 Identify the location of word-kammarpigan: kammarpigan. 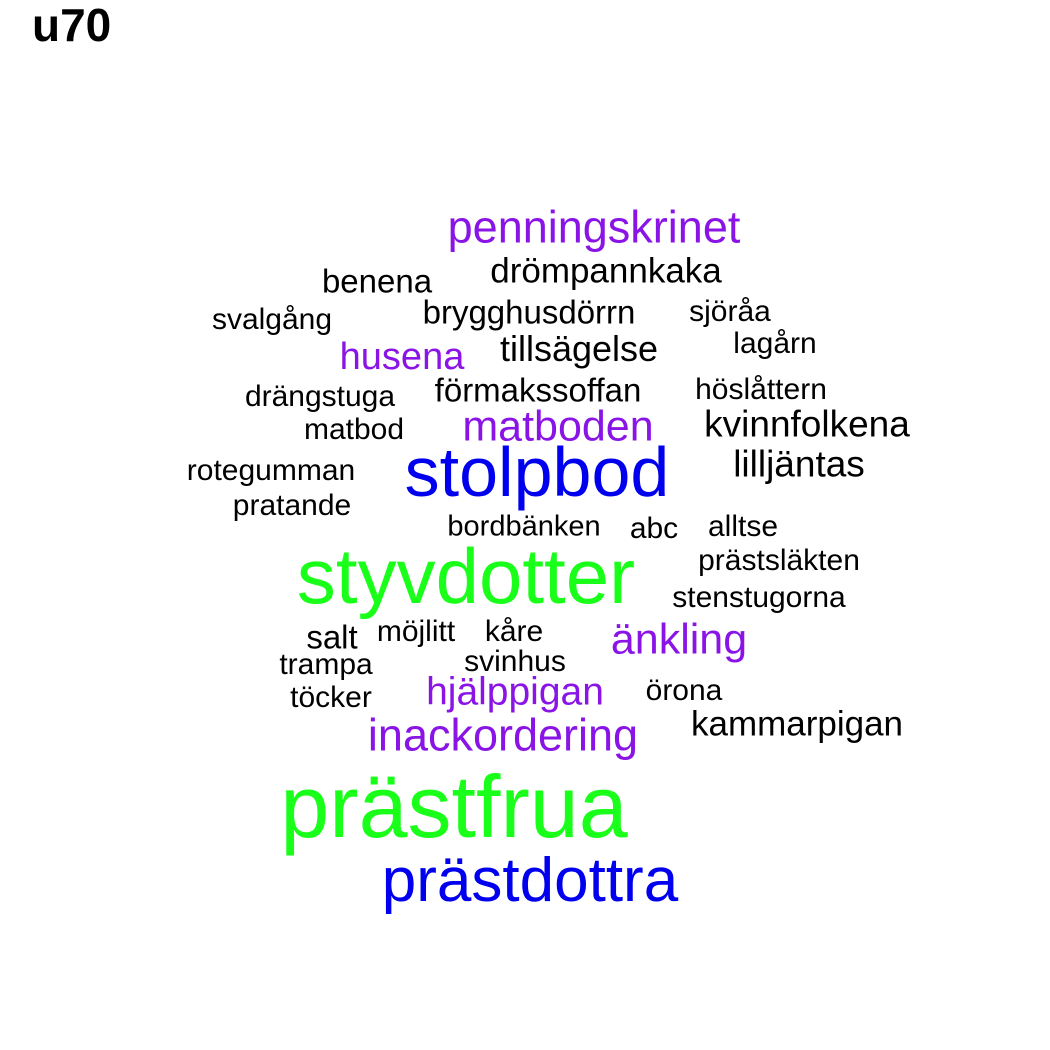
(797, 724).